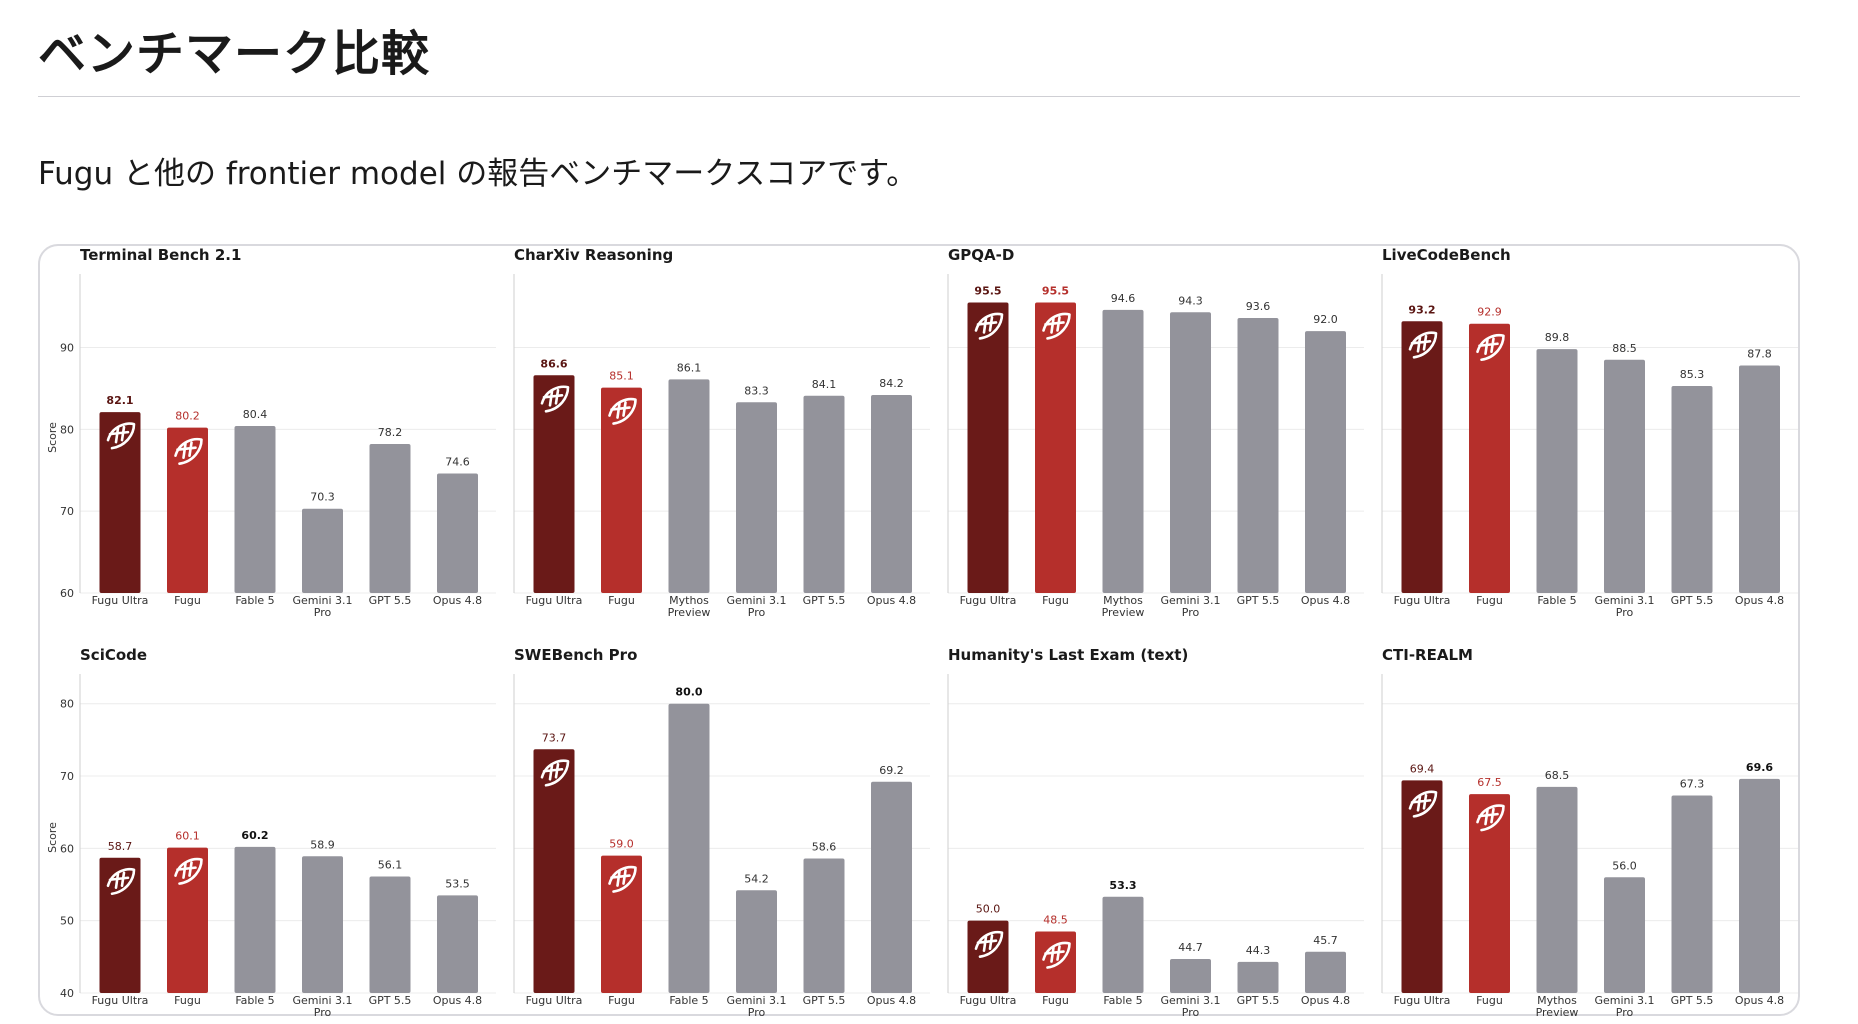 Image resolution: width=1858 pixels, height=1024 pixels. Describe the element at coordinates (52, 437) in the screenshot. I see `y-axis-label: Score` at that location.